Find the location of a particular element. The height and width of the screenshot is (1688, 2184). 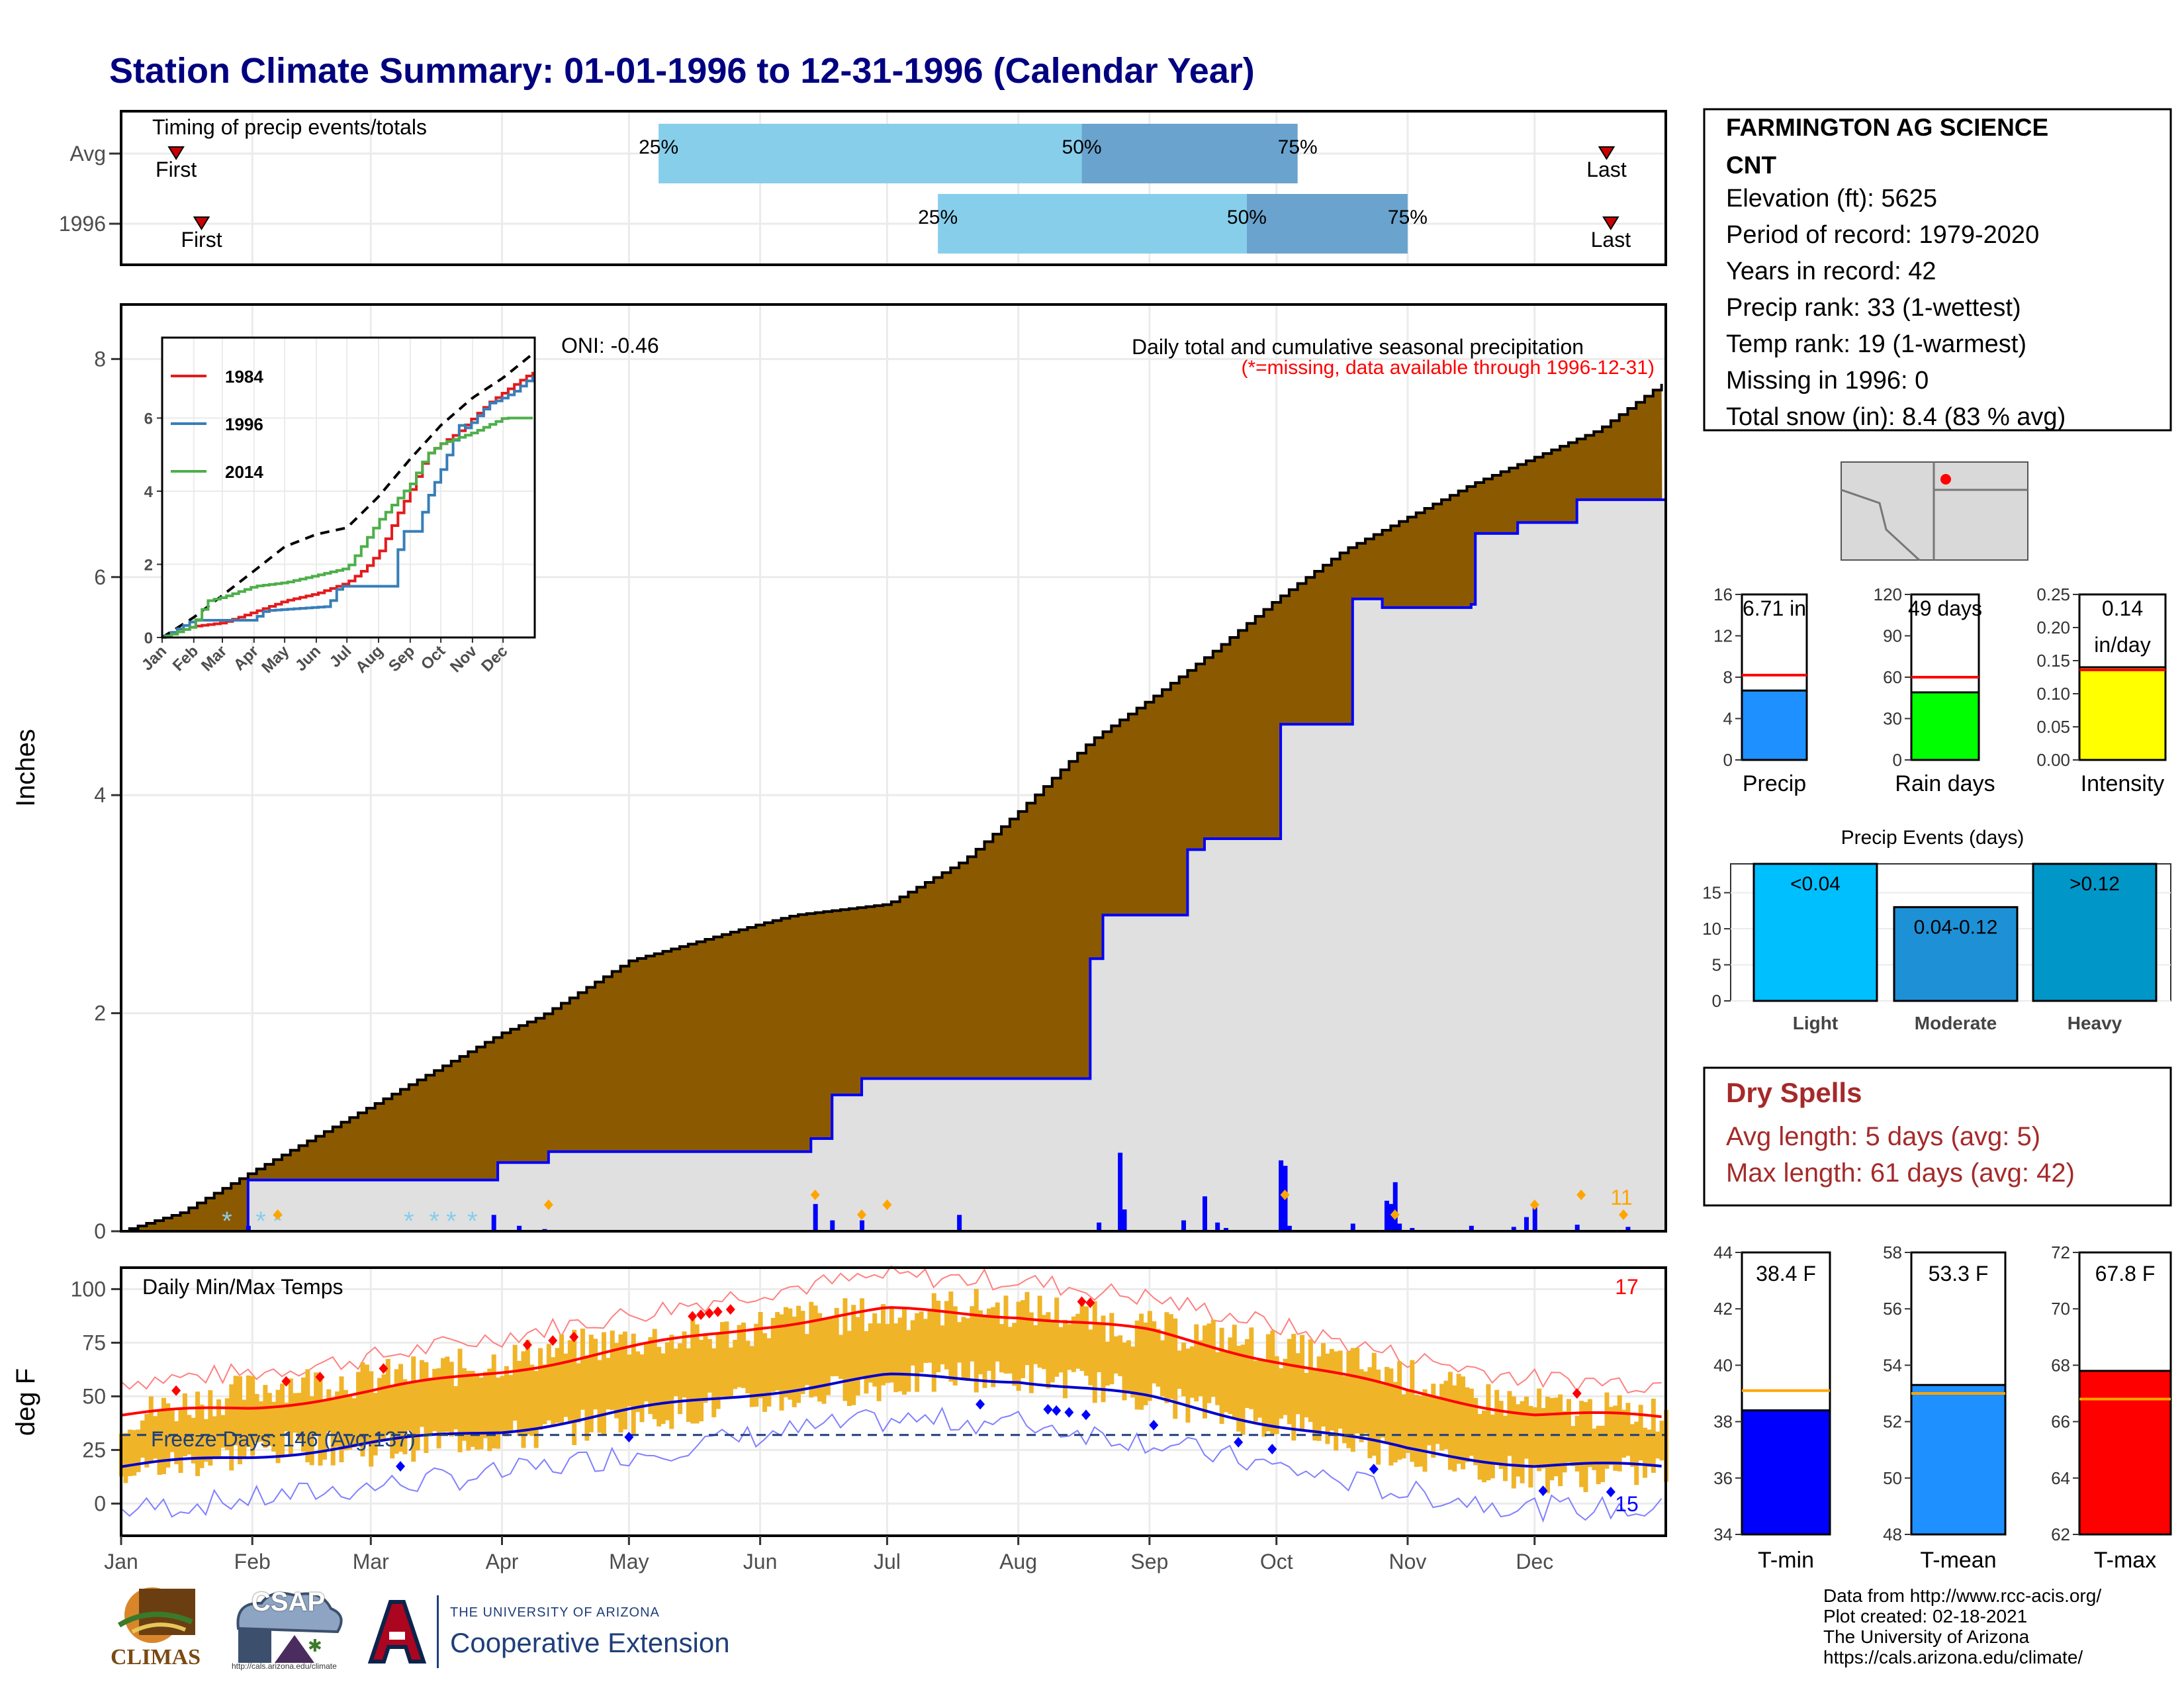

precip-y-tick-label: 2 is located at coordinates (100, 1013).